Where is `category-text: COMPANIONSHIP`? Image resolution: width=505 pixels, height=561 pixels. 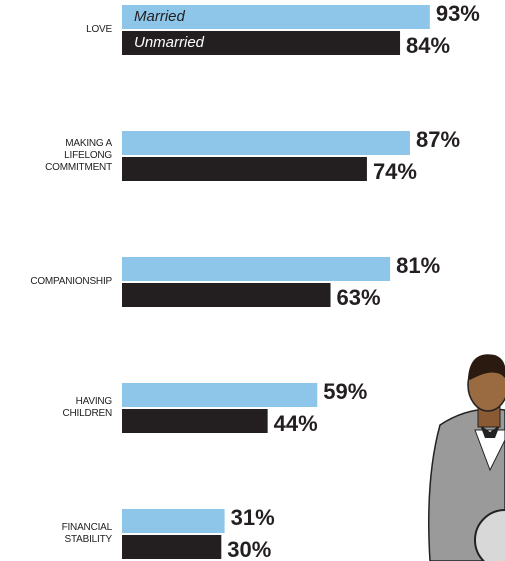
category-text: COMPANIONSHIP is located at coordinates (71, 281).